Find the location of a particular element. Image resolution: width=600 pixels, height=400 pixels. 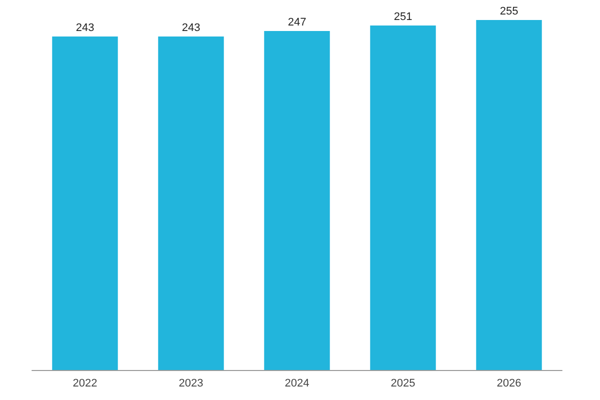

x-tick-label: 2026 is located at coordinates (509, 384).